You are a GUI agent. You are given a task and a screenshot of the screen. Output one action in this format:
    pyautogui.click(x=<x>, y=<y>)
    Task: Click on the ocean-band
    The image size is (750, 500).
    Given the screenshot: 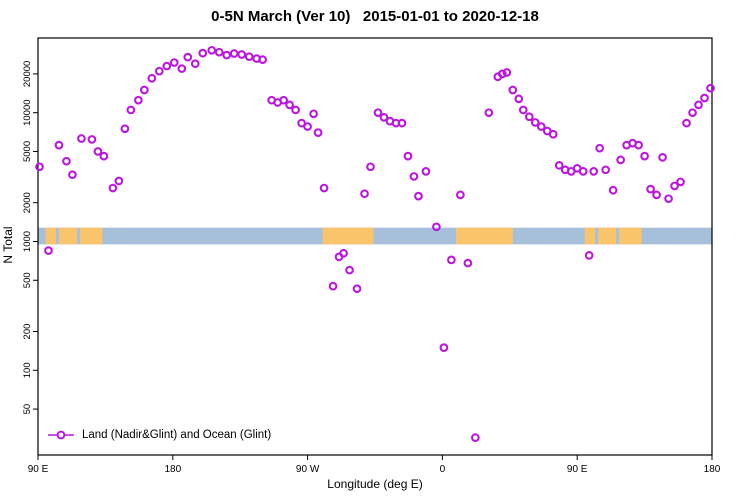 What is the action you would take?
    pyautogui.click(x=375, y=236)
    